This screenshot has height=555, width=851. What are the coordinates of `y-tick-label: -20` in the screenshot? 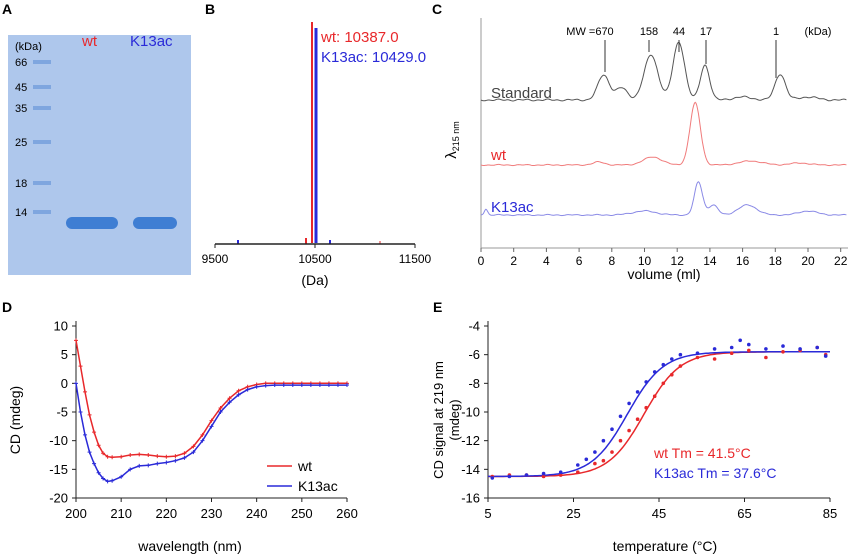 It's located at (58, 498).